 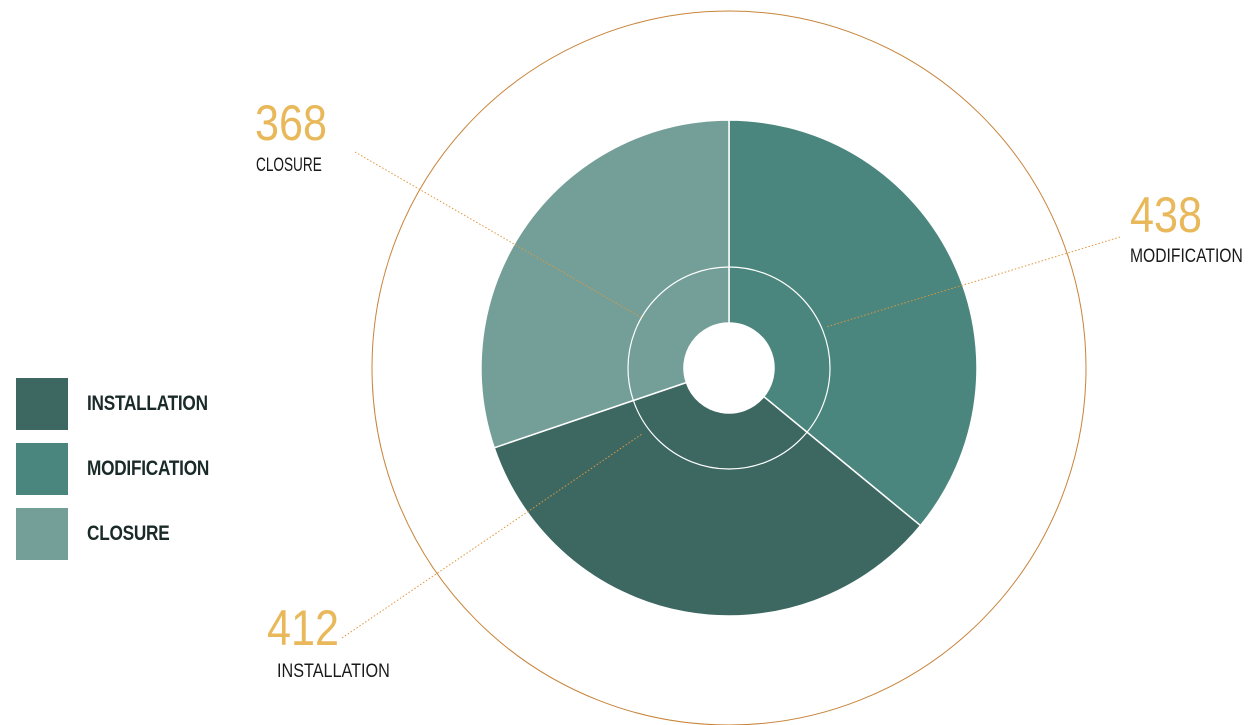 I want to click on leader-line-installation, so click(x=492, y=536).